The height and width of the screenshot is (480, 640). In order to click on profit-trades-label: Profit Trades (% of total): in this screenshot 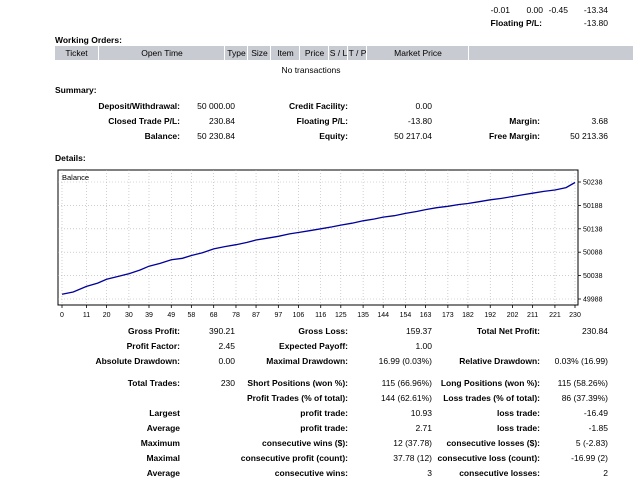, I will do `click(297, 398)`.